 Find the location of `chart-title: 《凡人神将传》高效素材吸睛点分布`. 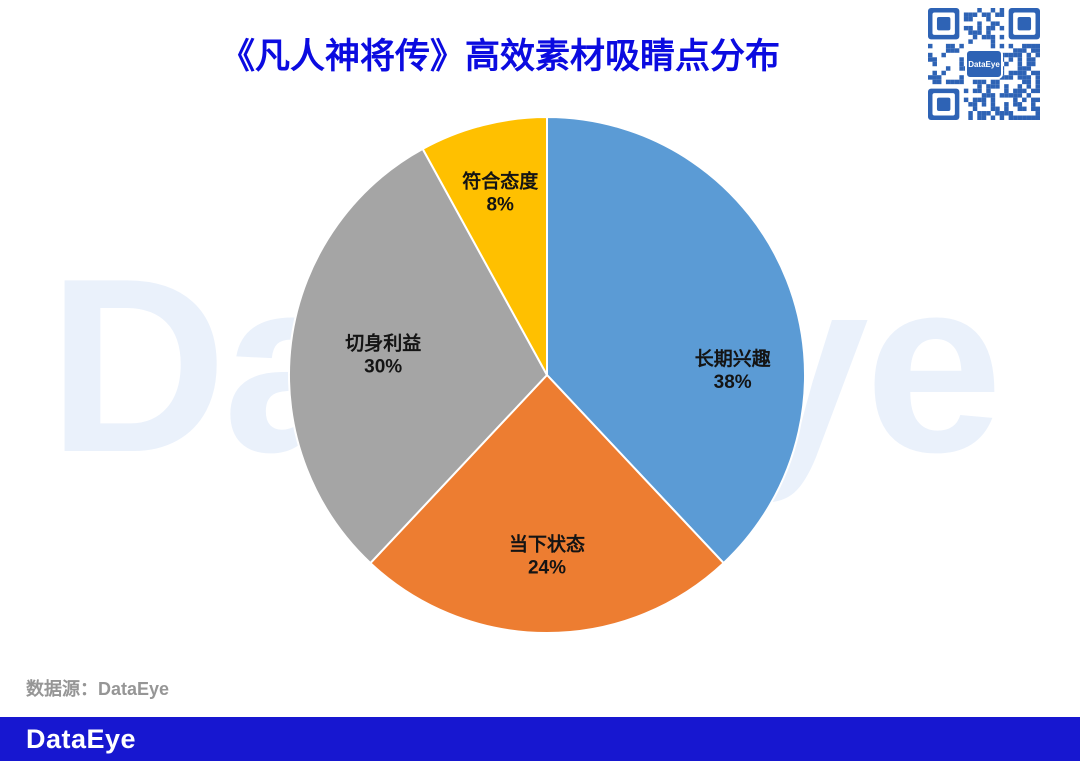

chart-title: 《凡人神将传》高效素材吸睛点分布 is located at coordinates (499, 56).